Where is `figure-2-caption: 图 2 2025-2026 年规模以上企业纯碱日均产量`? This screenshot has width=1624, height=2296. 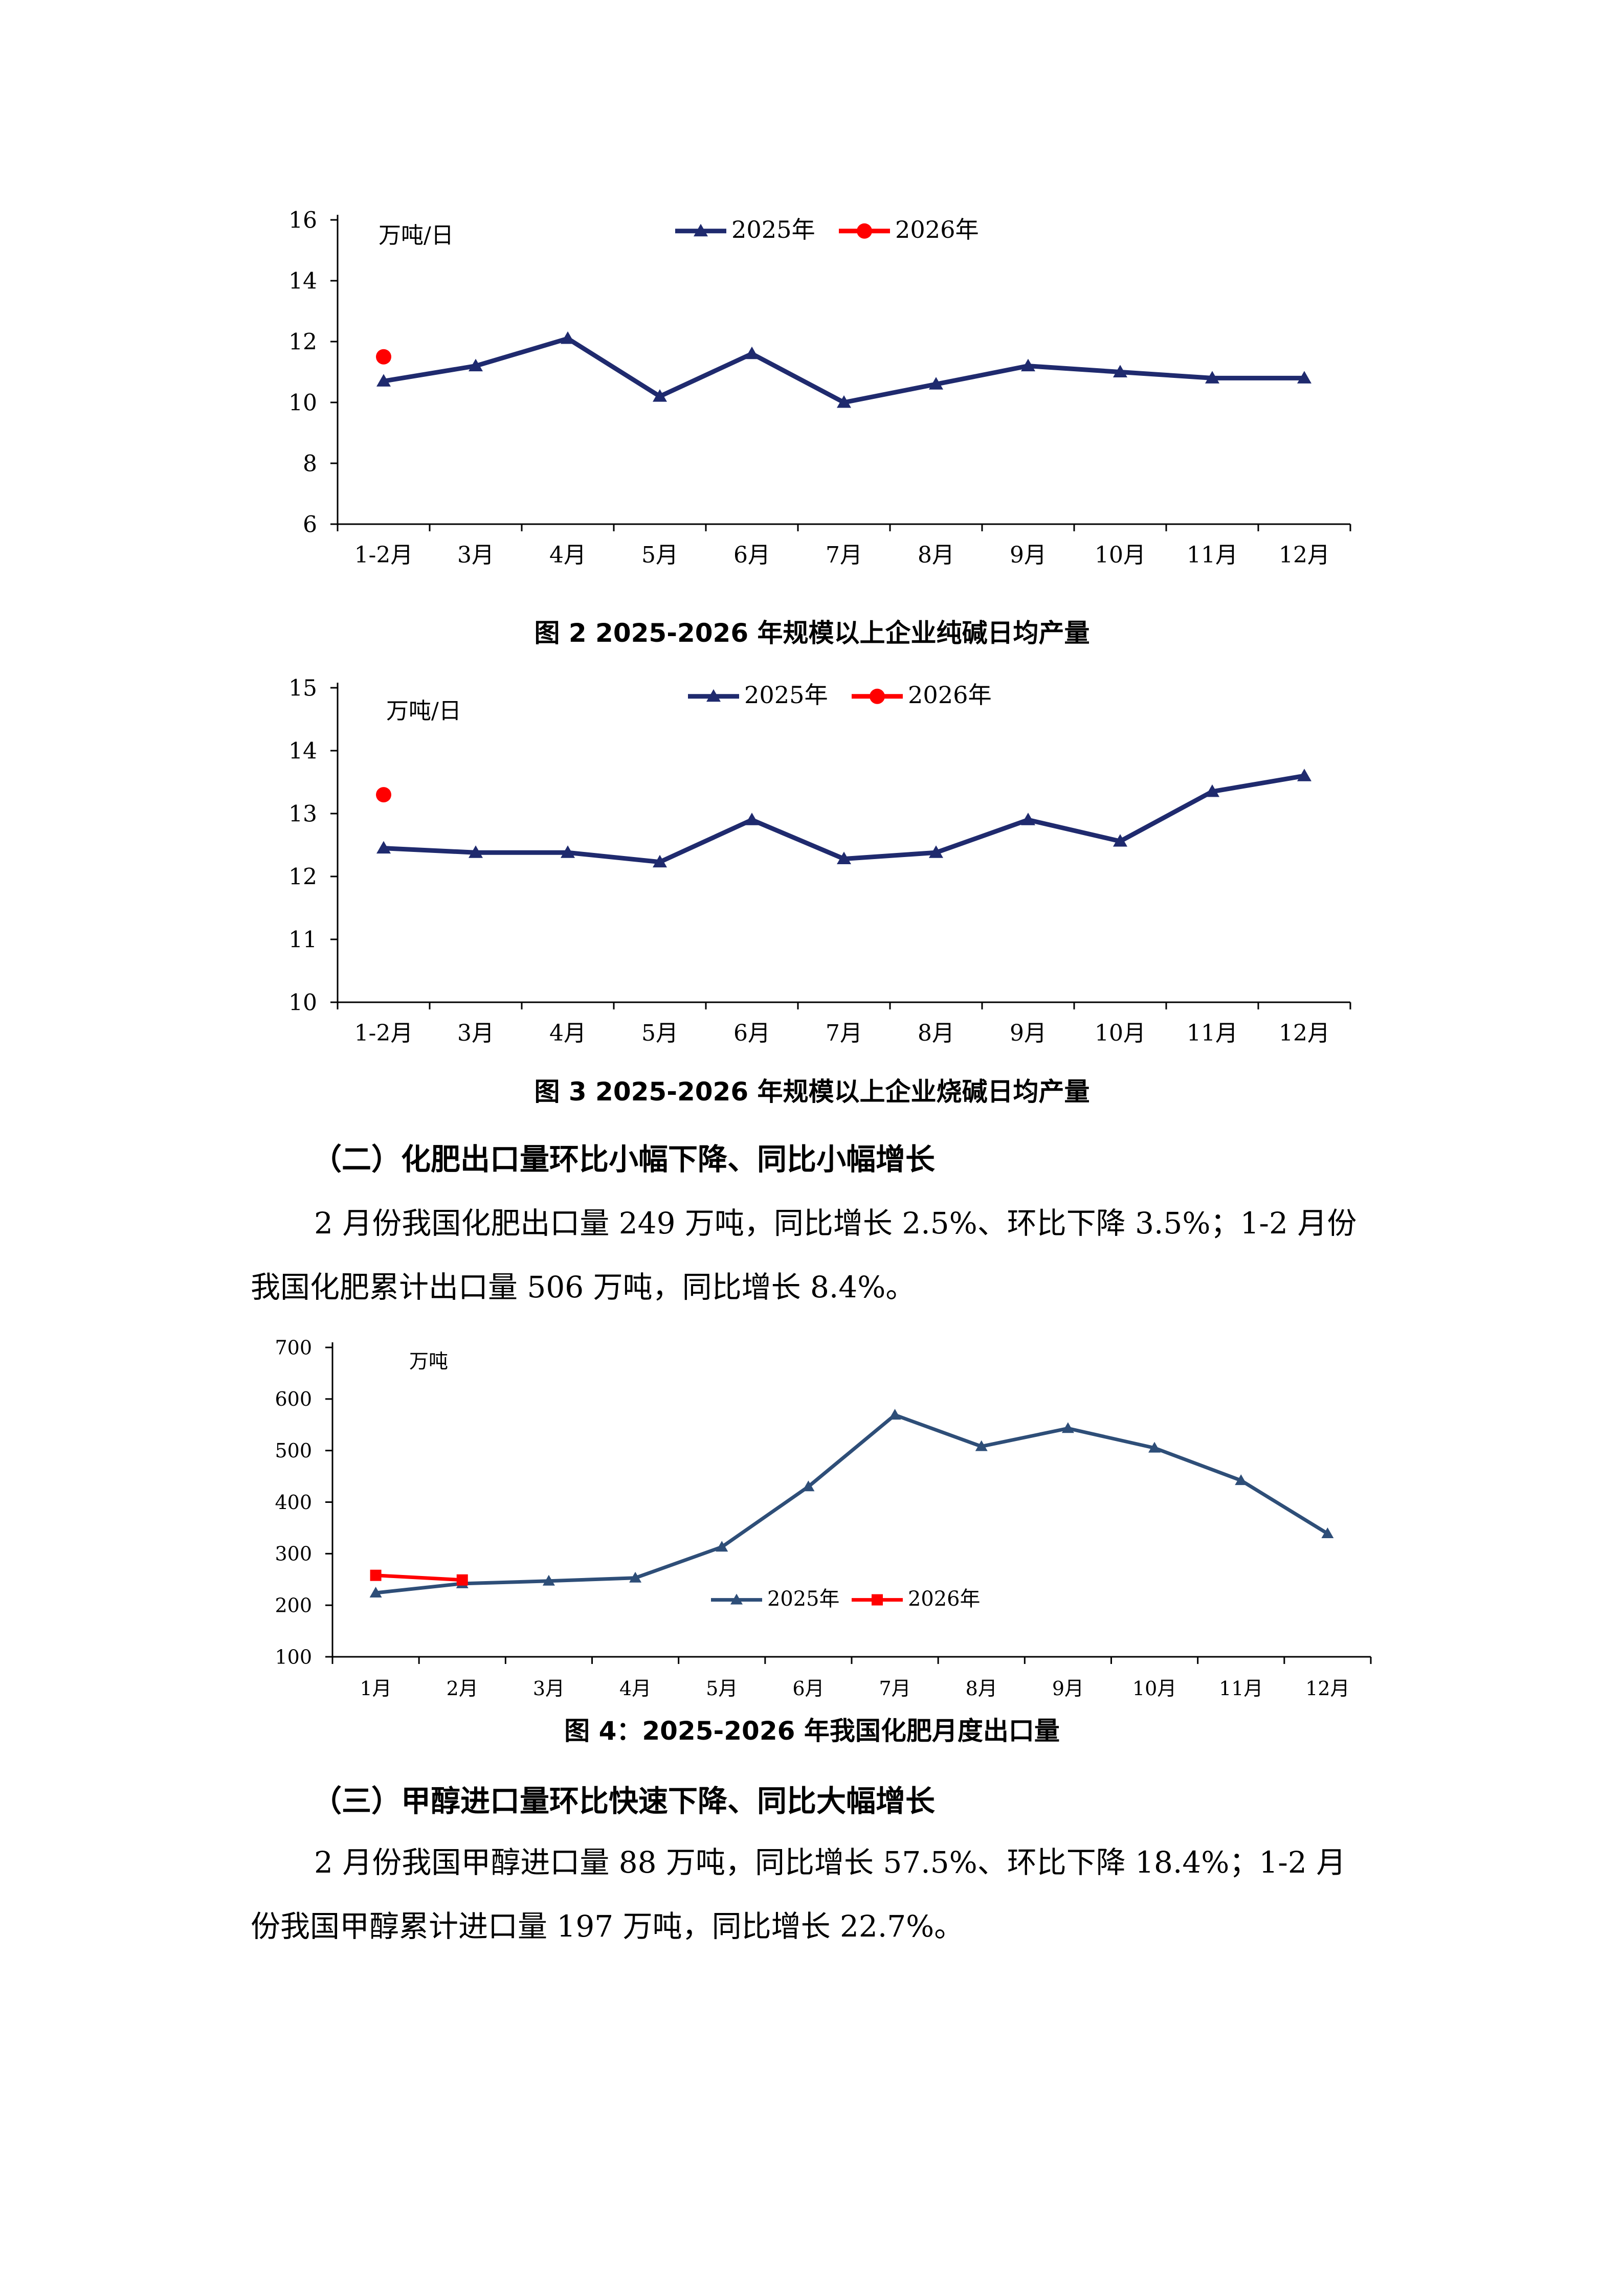
figure-2-caption: 图 2 2025-2026 年规模以上企业纯碱日均产量 is located at coordinates (812, 633).